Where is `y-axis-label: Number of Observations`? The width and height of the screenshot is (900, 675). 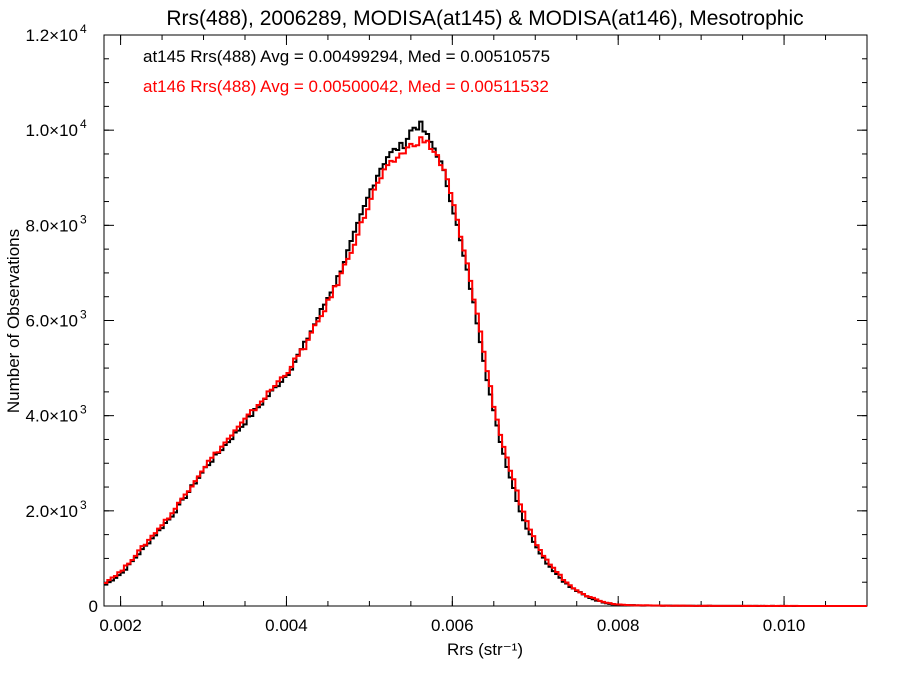 y-axis-label: Number of Observations is located at coordinates (13, 321).